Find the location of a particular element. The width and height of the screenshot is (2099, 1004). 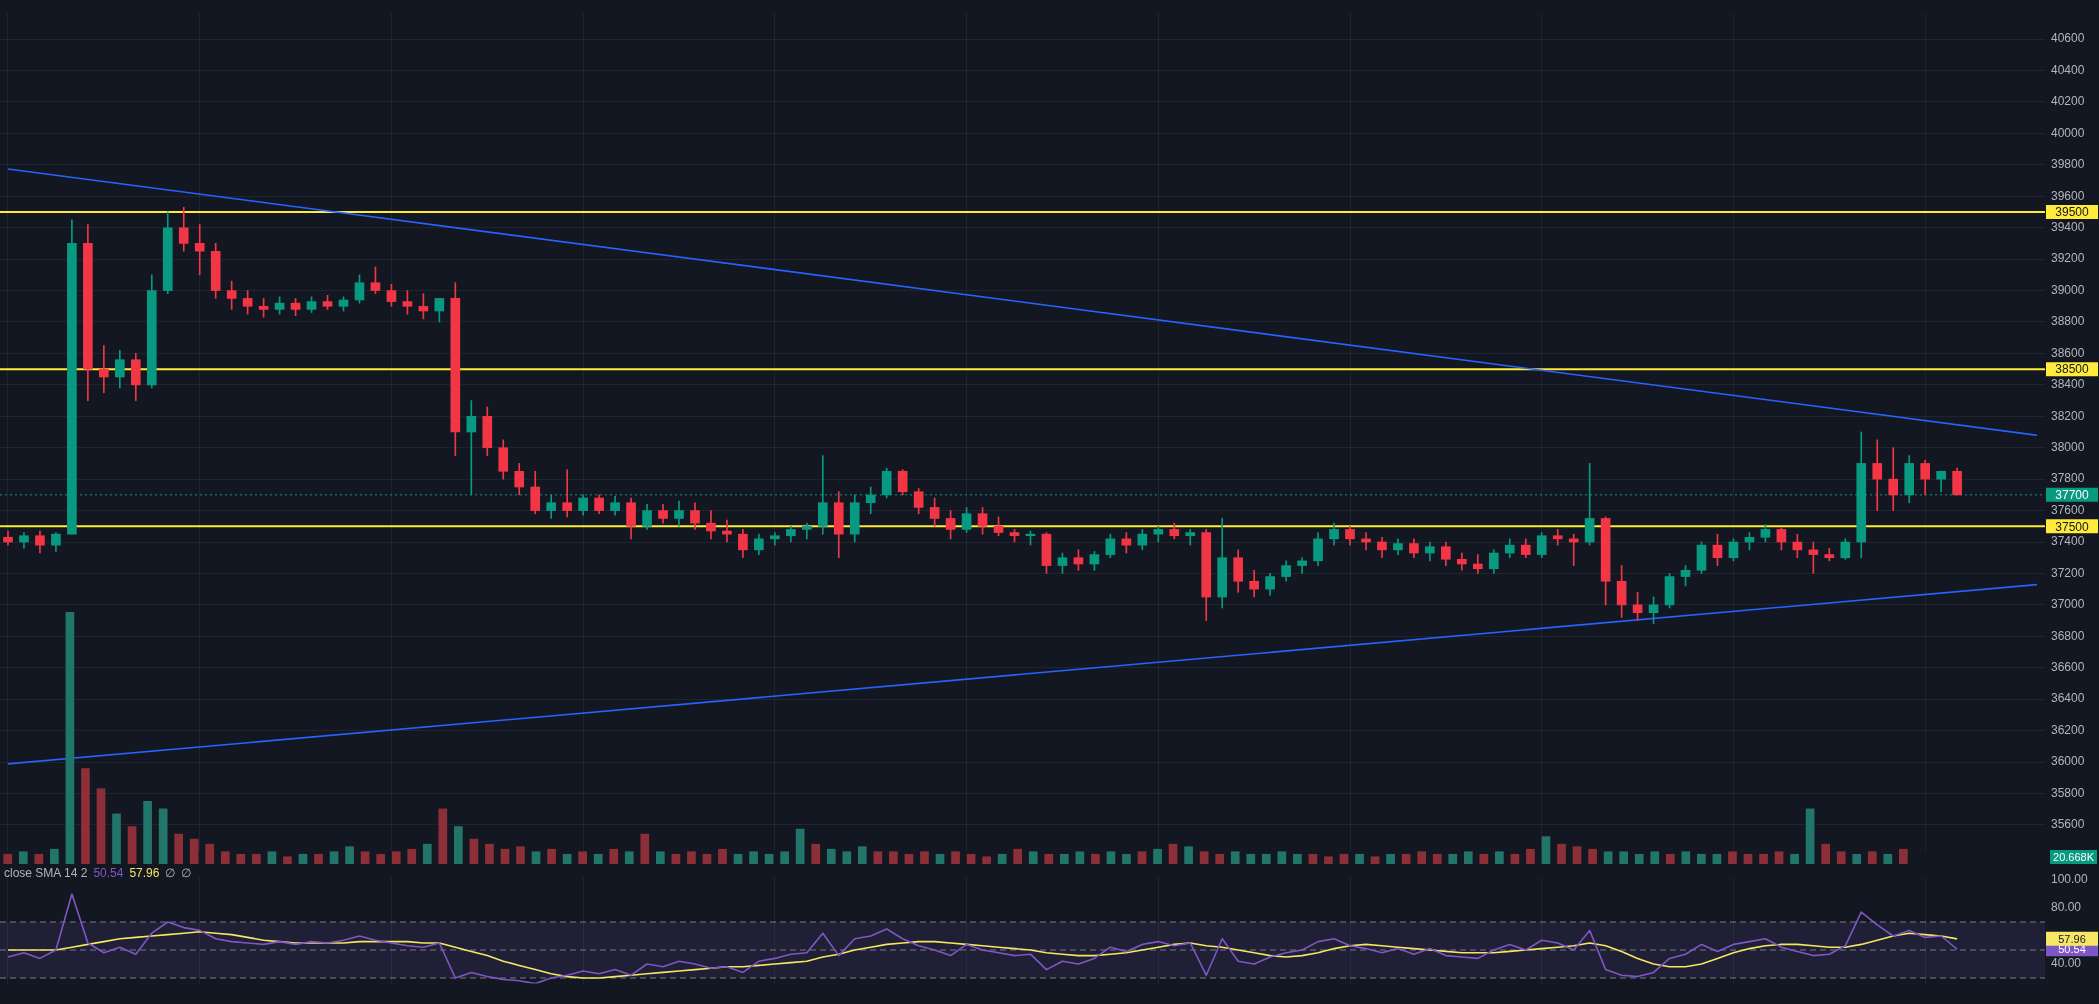

y-tick-label: 36000 is located at coordinates (2068, 761).